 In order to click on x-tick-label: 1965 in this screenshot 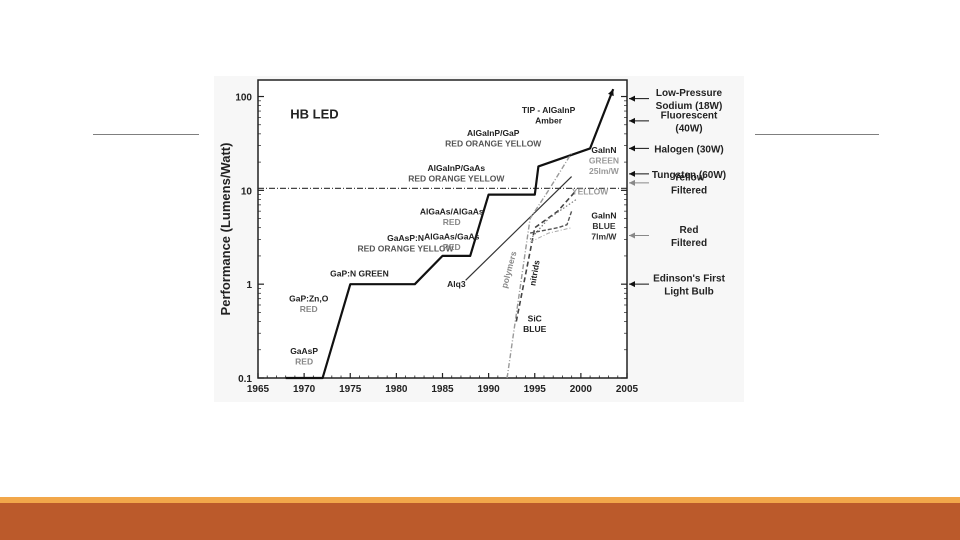, I will do `click(258, 389)`.